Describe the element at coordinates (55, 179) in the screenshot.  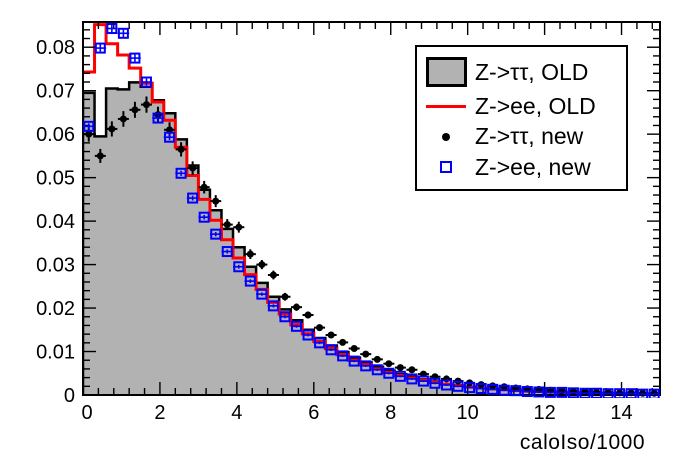
I see `svg-text: 0.05` at that location.